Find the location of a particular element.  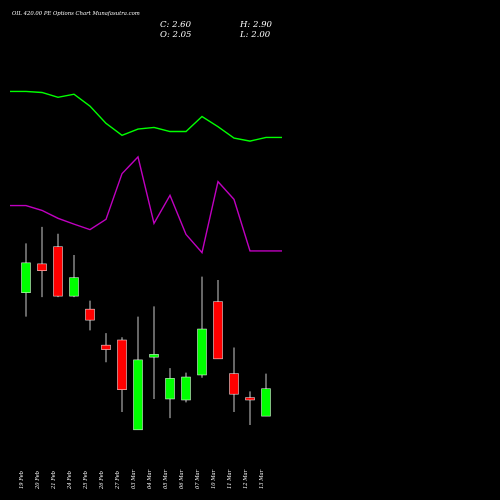

x-tick-label: 11 Mar is located at coordinates (230, 479).